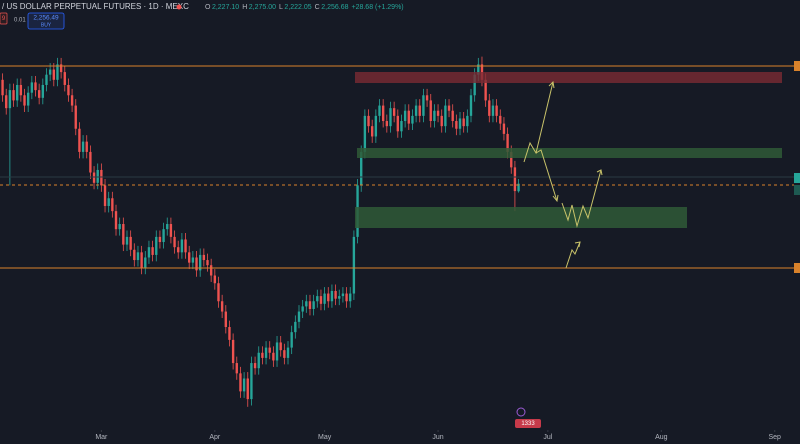  I want to click on buy-button, so click(46, 21).